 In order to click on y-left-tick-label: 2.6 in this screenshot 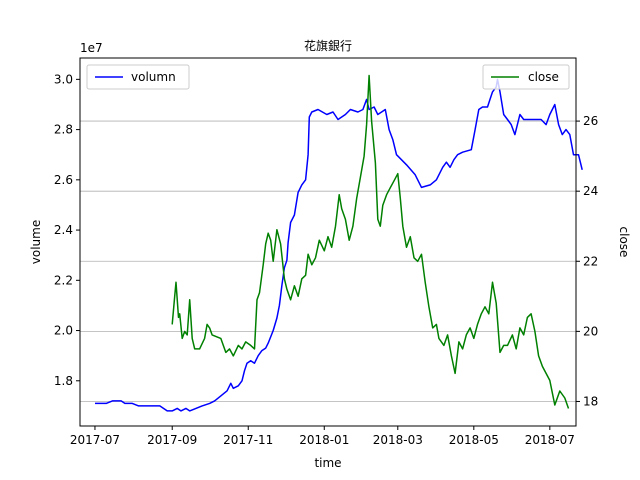, I will do `click(63, 180)`.